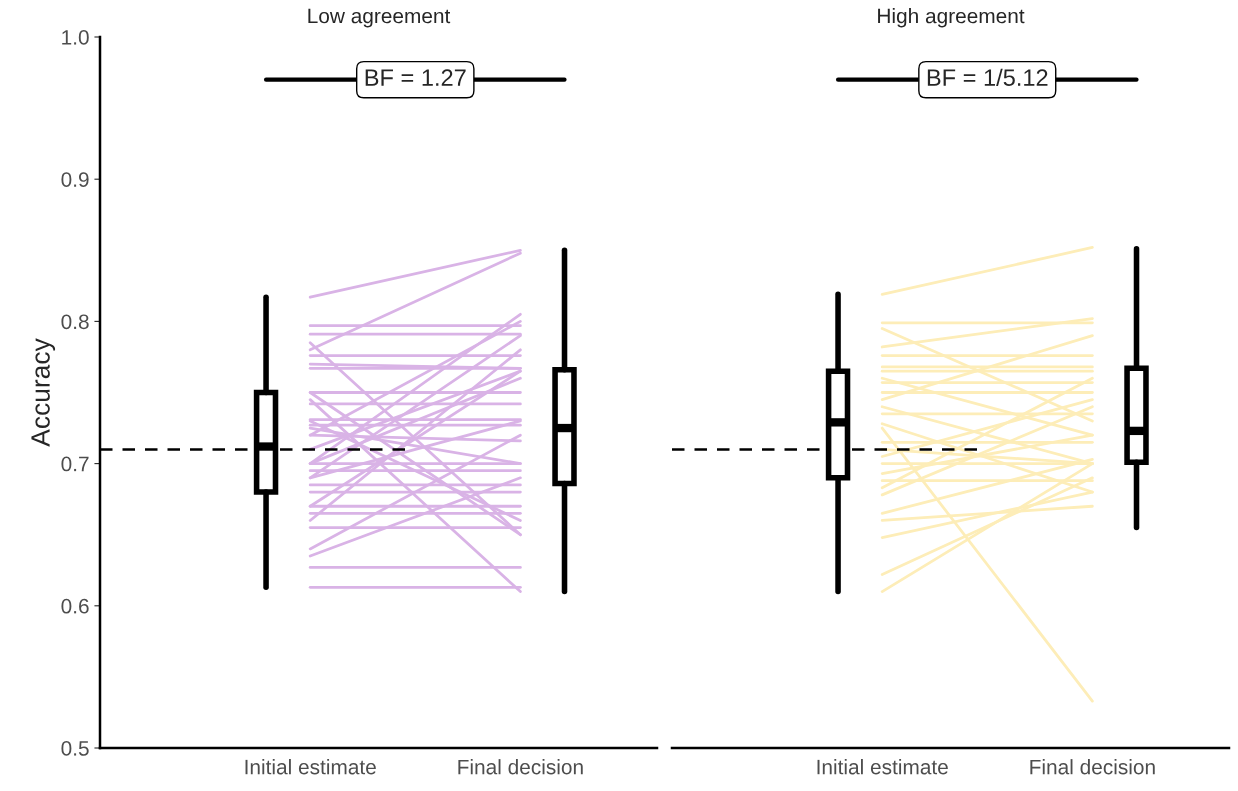  I want to click on y-tick-label: 0.6, so click(75, 606).